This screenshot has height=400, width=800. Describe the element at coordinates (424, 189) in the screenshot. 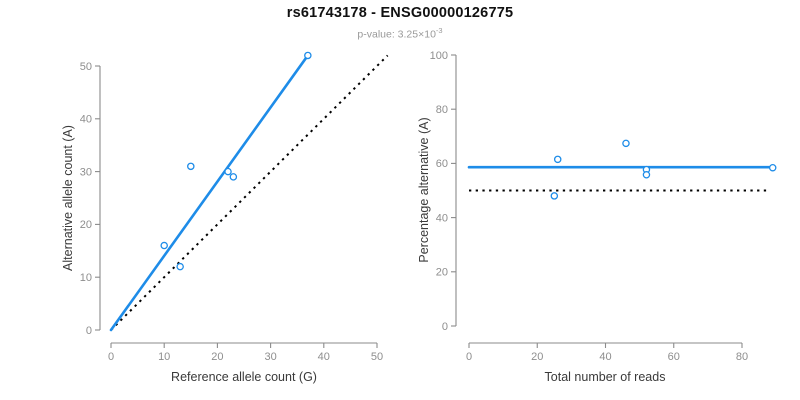

I see `y-axis-title: Percentage alternative (A)` at that location.